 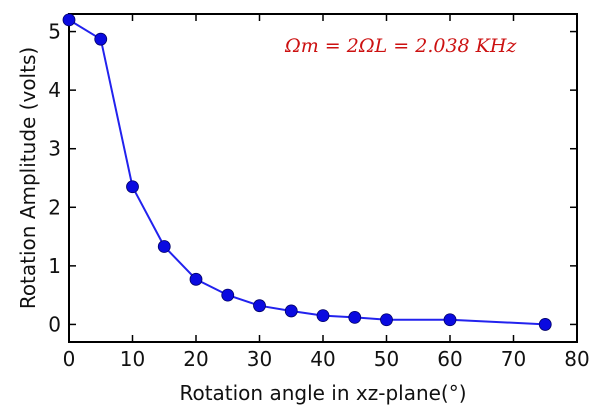 What do you see at coordinates (259, 359) in the screenshot?
I see `x-tick-label: 30` at bounding box center [259, 359].